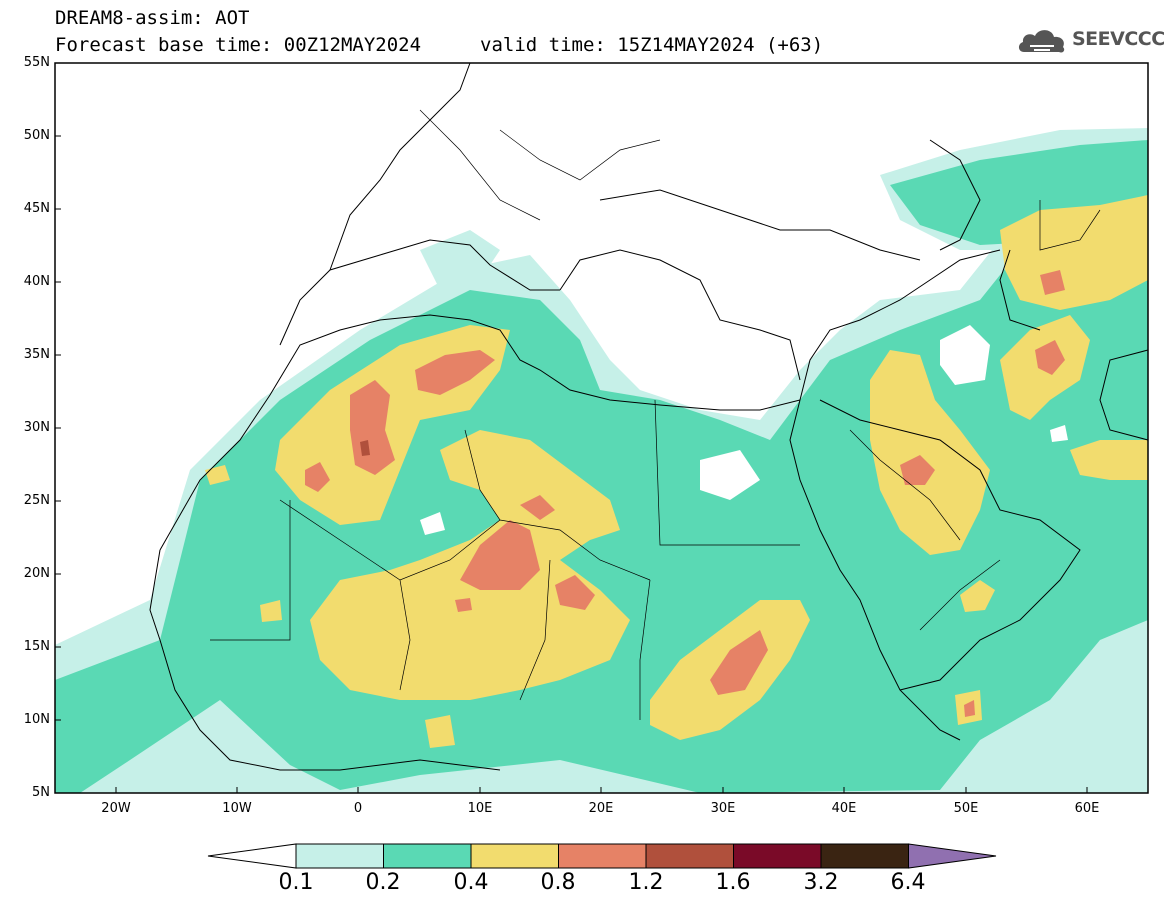  Describe the element at coordinates (908, 882) in the screenshot. I see `colorbar-label: 6.4` at that location.